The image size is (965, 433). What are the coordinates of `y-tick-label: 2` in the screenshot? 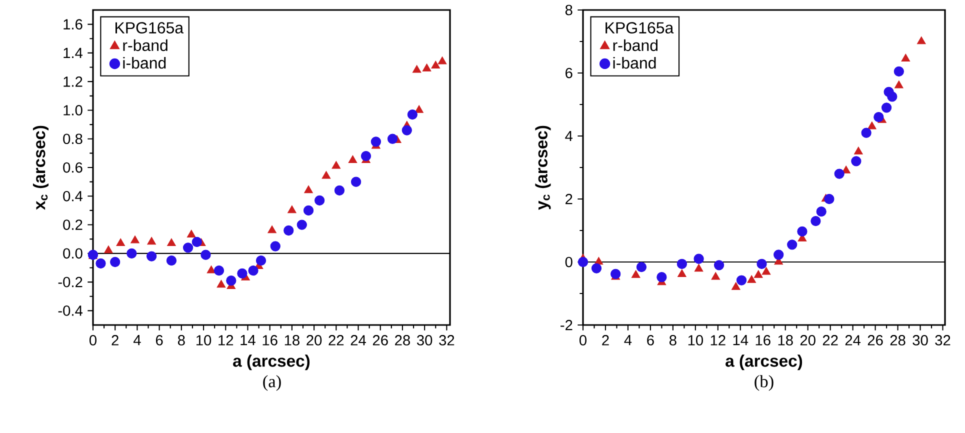 It's located at (569, 199).